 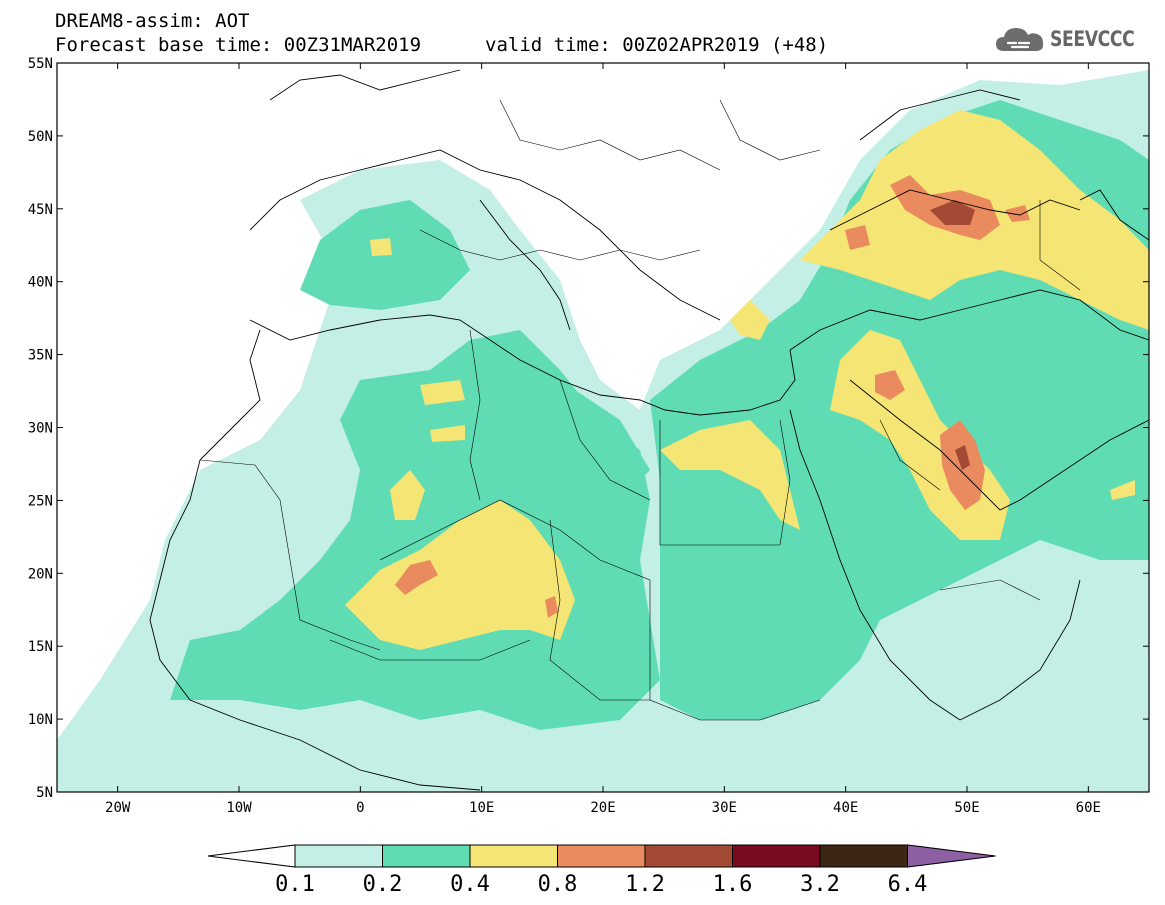 What do you see at coordinates (1088, 808) in the screenshot?
I see `lon-tick-label: 60E` at bounding box center [1088, 808].